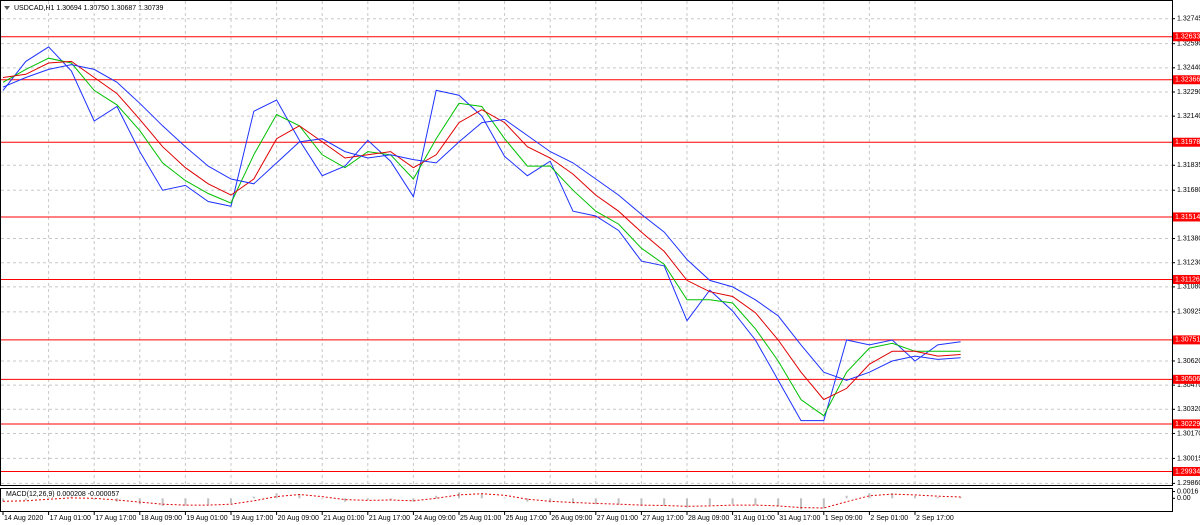 The image size is (1200, 525). I want to click on level-label: 1.31126, so click(1187, 279).